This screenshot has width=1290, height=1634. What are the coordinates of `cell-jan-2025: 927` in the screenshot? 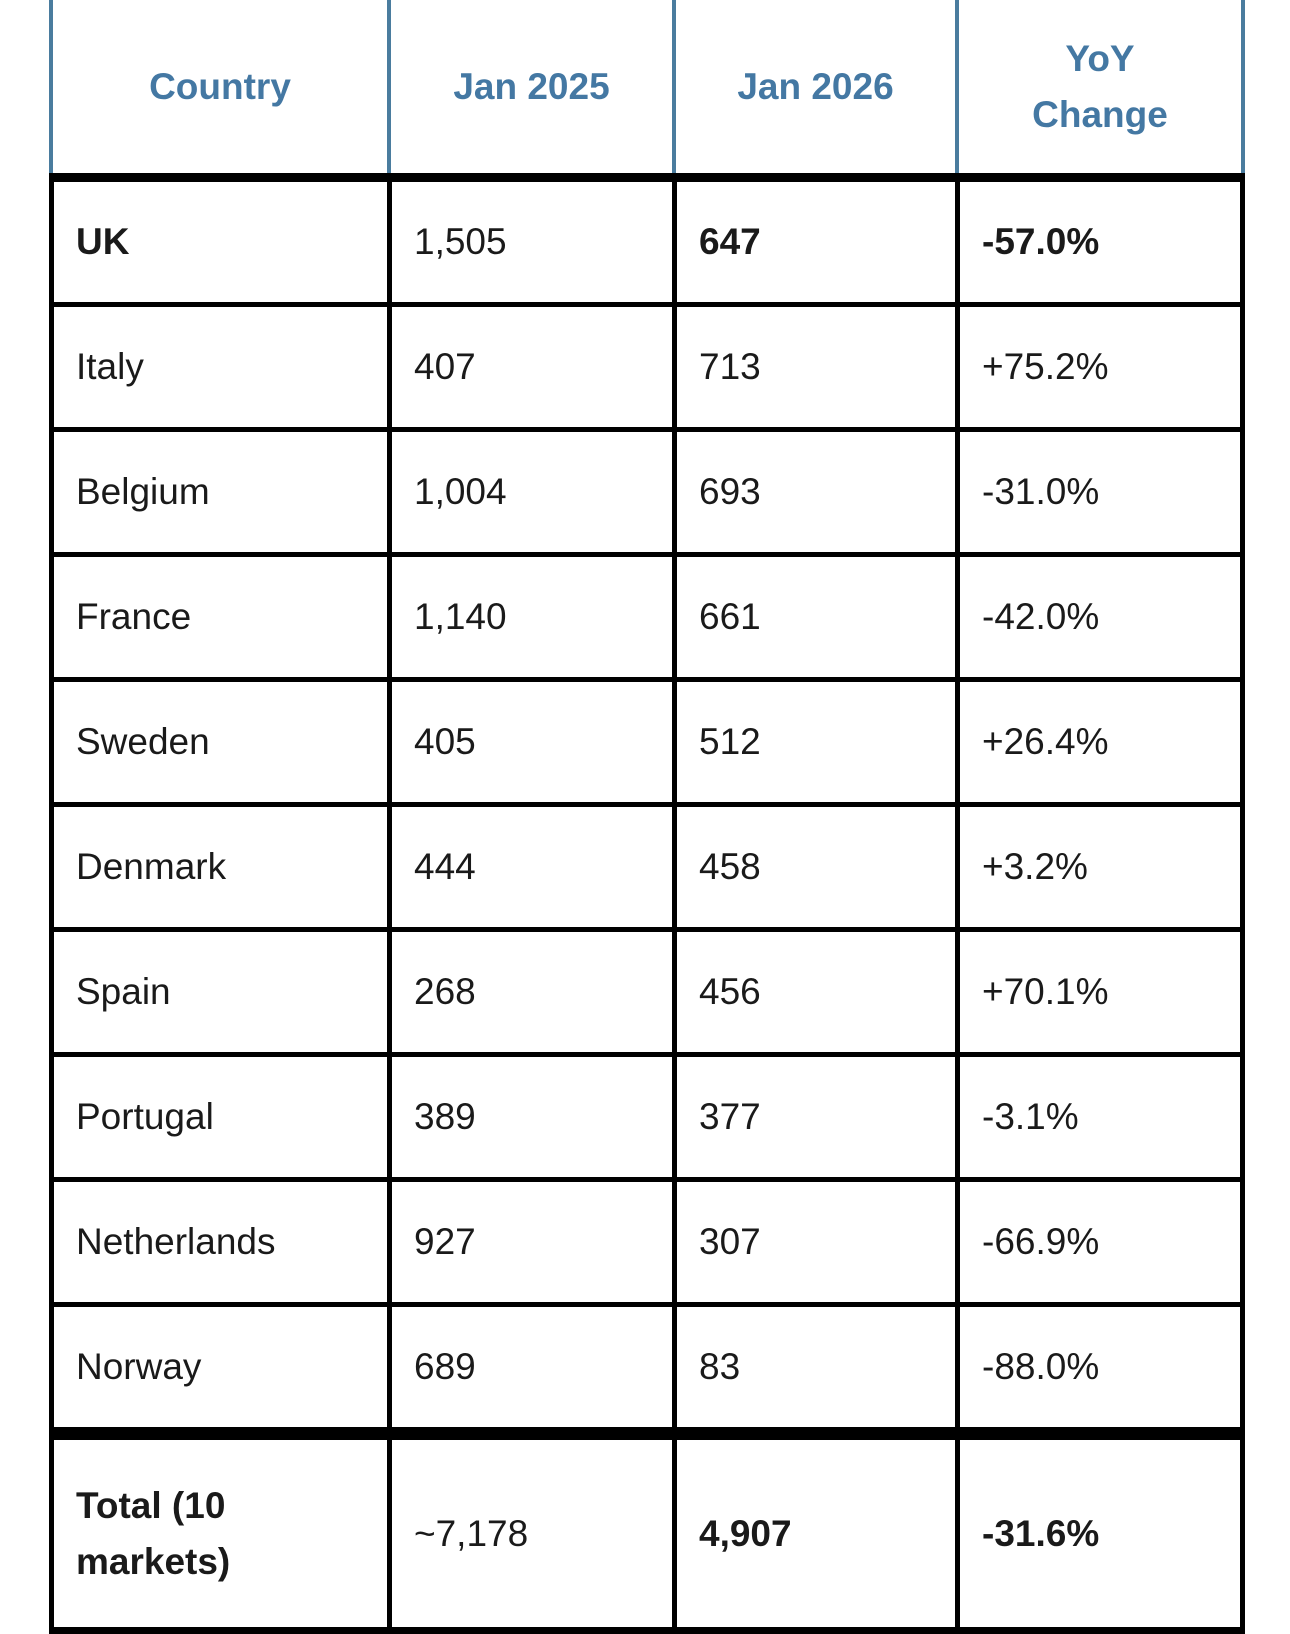 It's located at (529, 1242).